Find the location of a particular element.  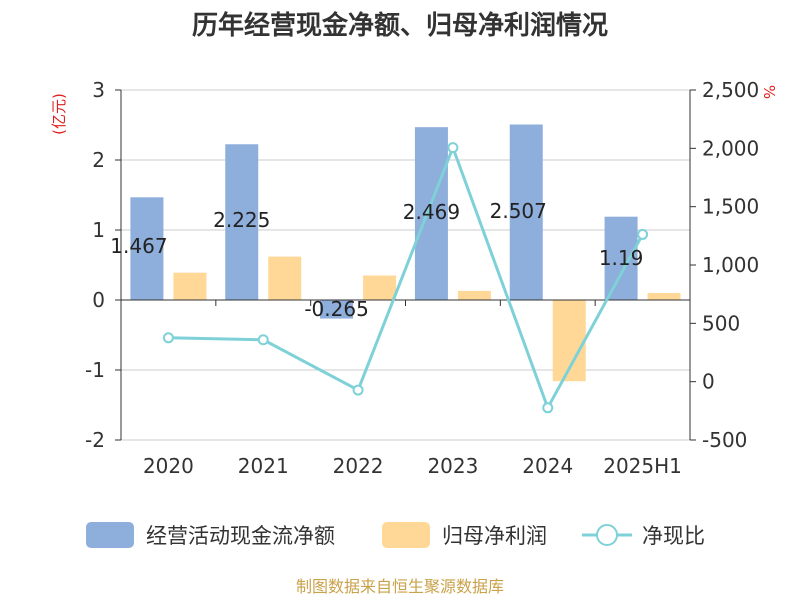

x-axis-tick-label: 2020 is located at coordinates (168, 466).